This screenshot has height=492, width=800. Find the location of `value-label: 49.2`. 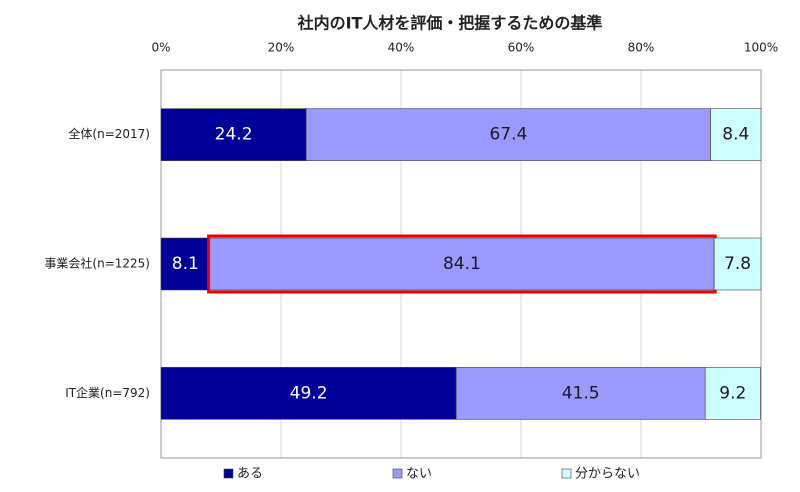

value-label: 49.2 is located at coordinates (309, 393).